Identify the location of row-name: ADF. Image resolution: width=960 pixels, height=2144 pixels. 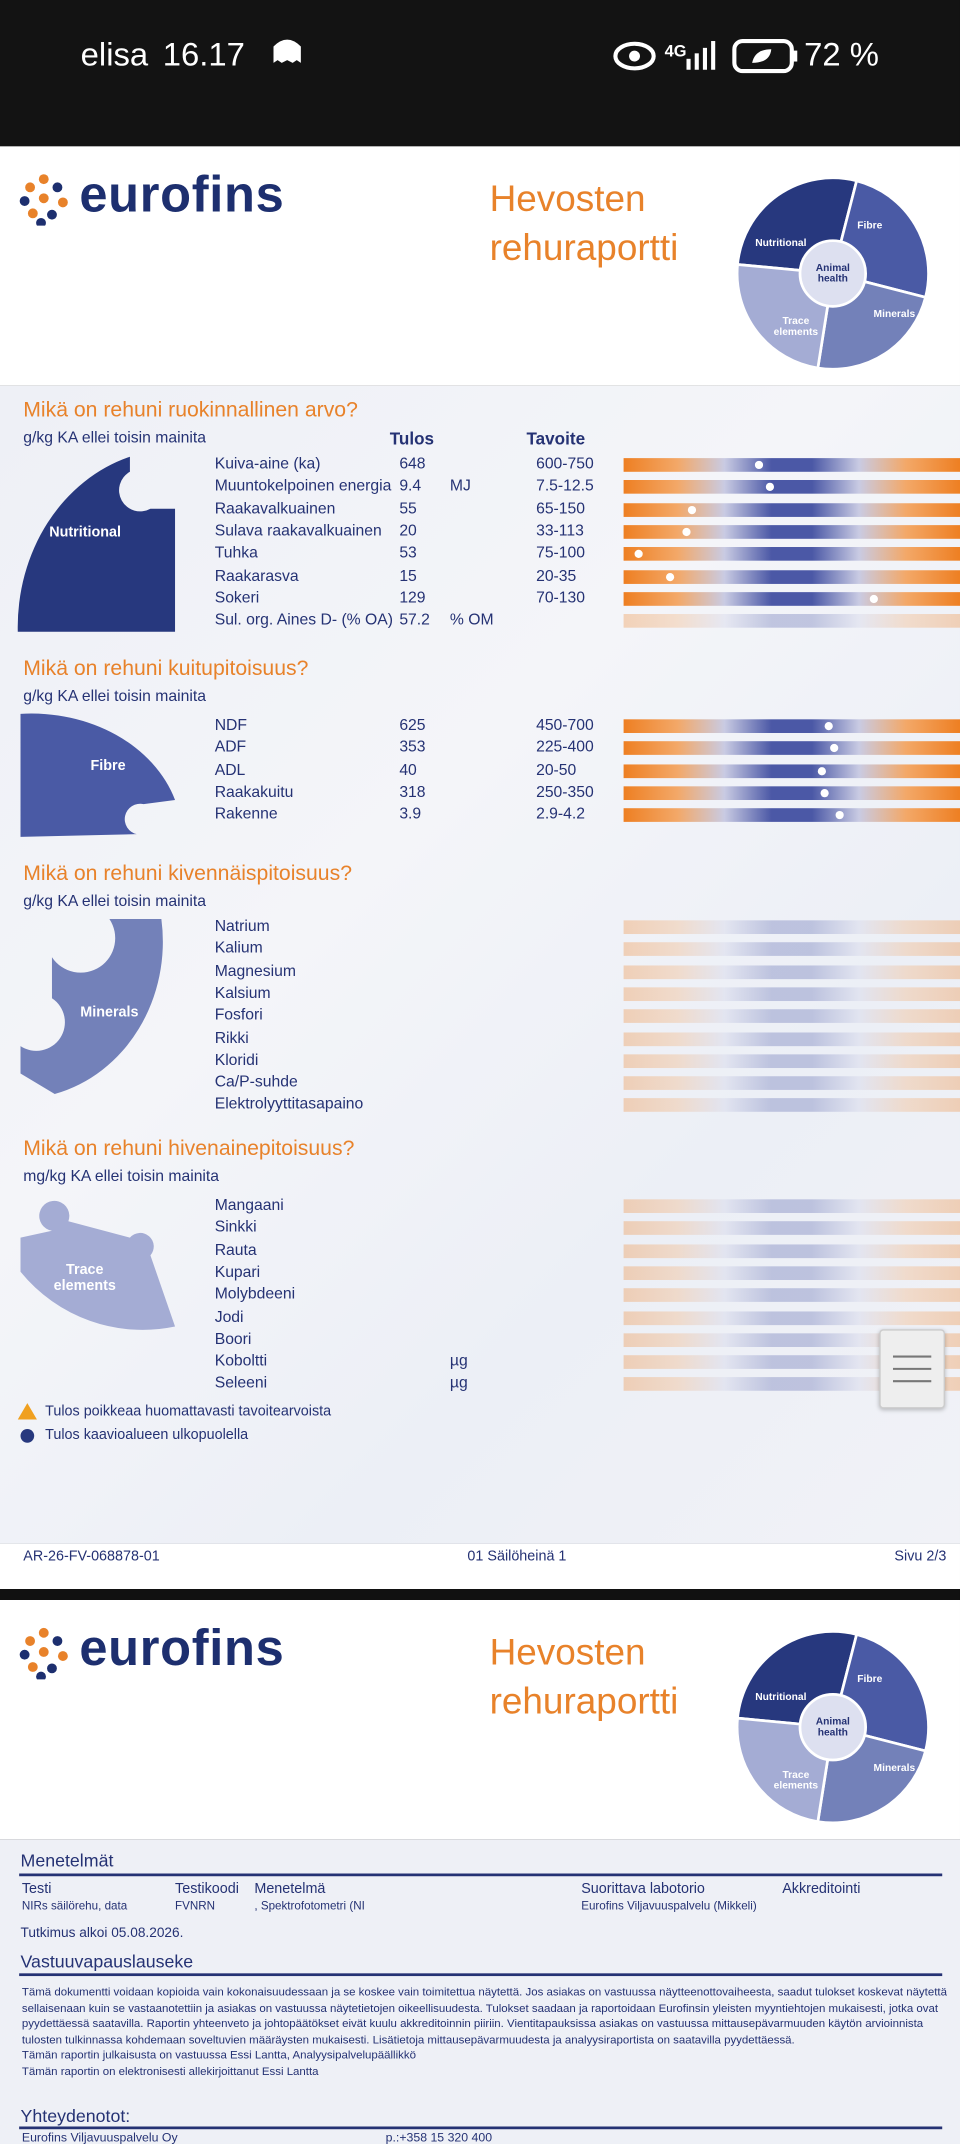
(230, 748).